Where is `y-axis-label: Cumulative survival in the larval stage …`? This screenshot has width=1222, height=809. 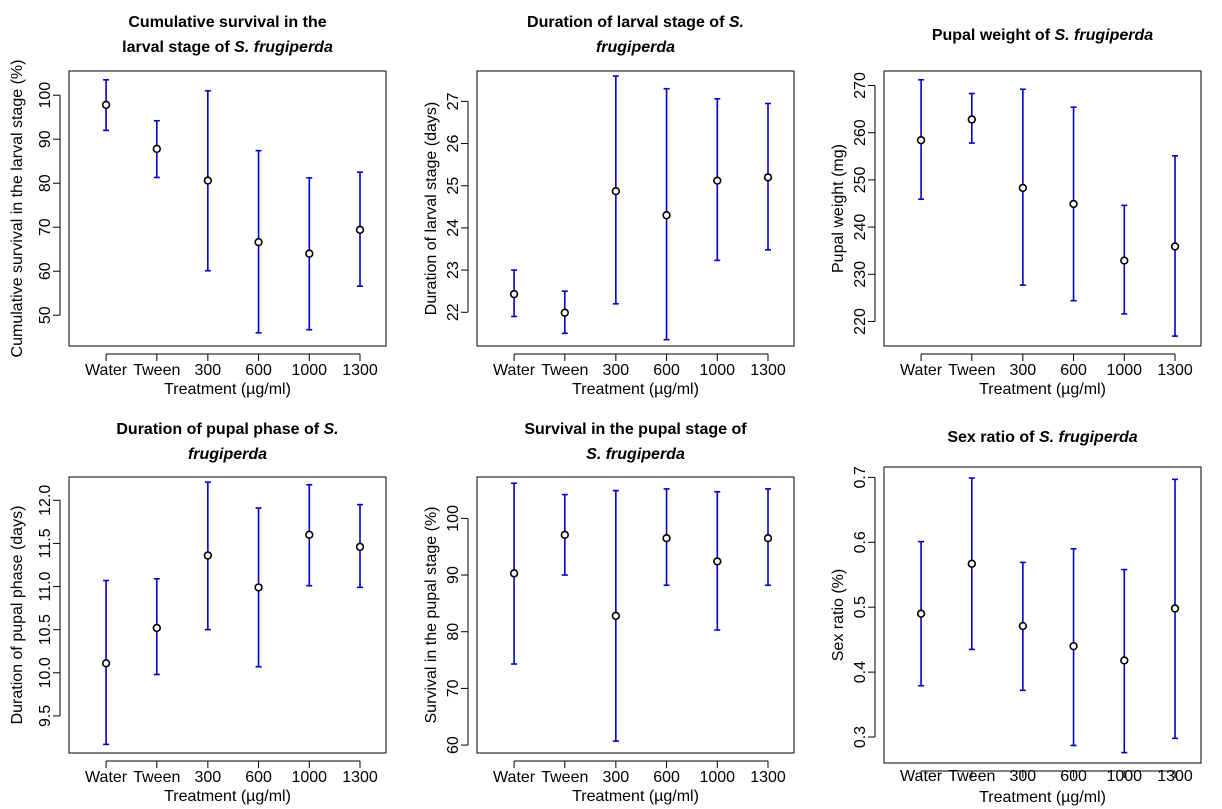 y-axis-label: Cumulative survival in the larval stage … is located at coordinates (17, 209).